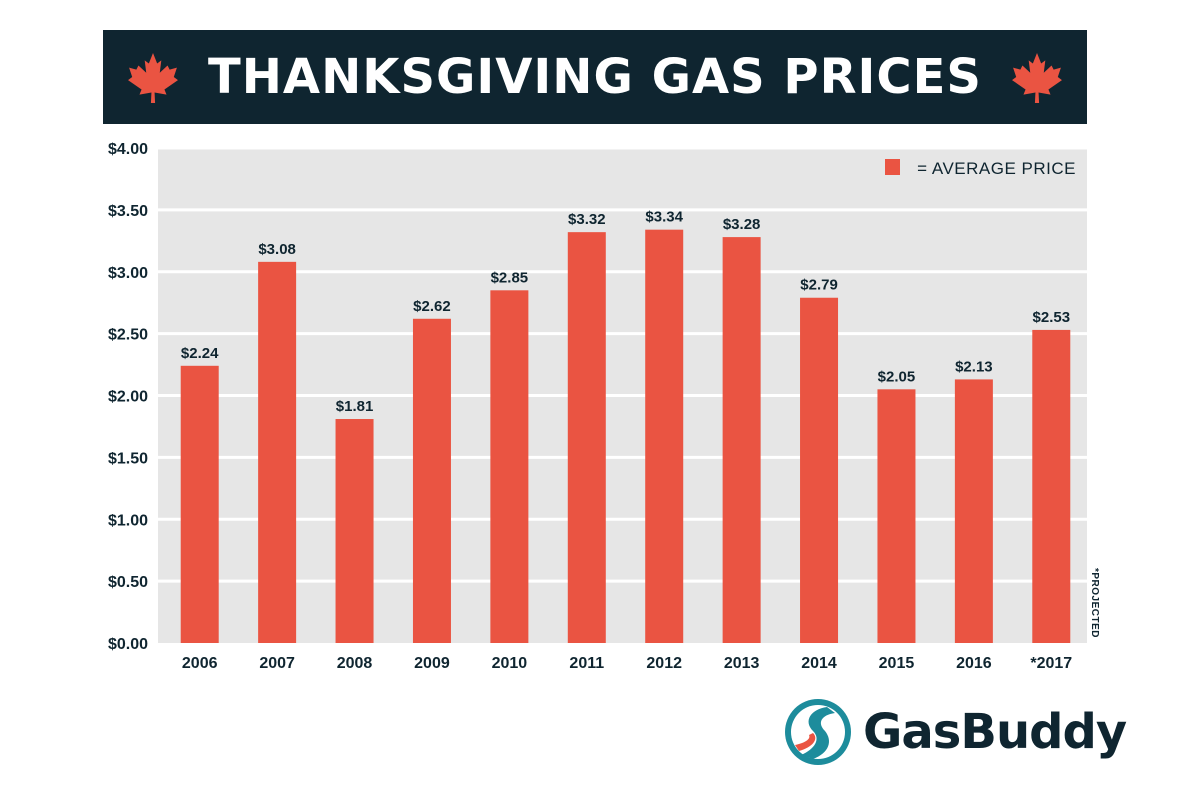  I want to click on x-tick-label: 2015, so click(897, 663).